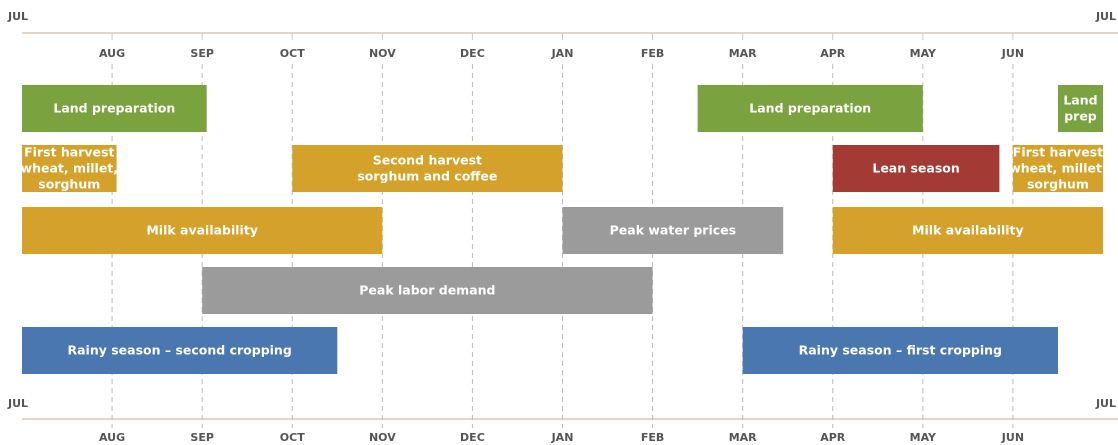  I want to click on x-tick-label-top: MAR, so click(743, 53).